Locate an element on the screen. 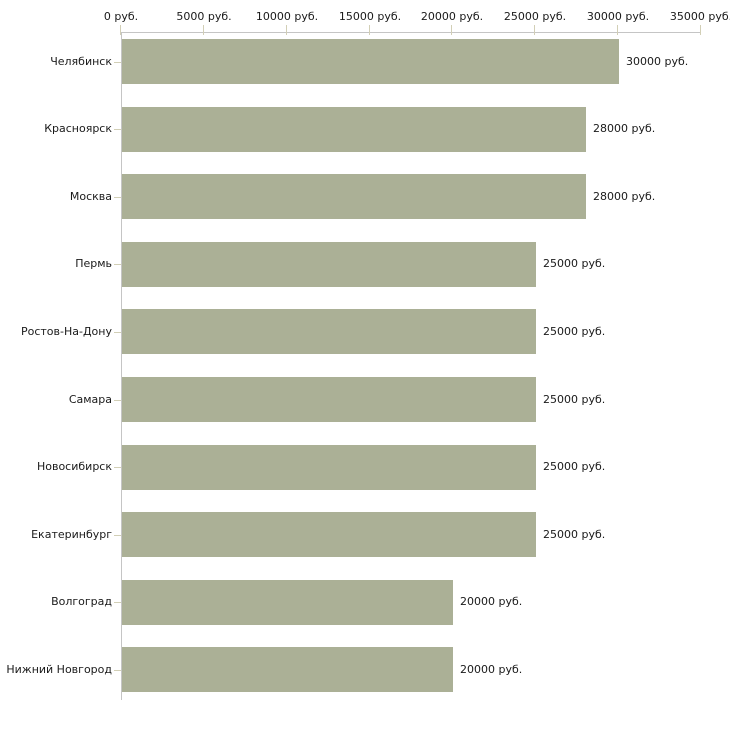 The height and width of the screenshot is (730, 730). category-label: Ростов-На-Дону is located at coordinates (66, 331).